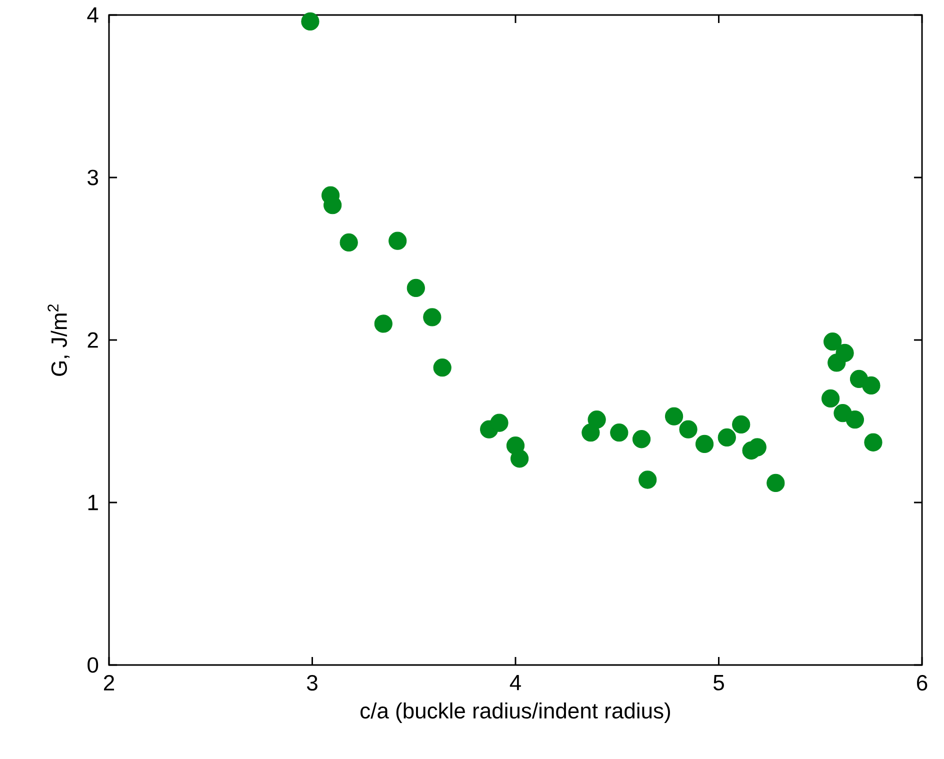  I want to click on y-tick-label: 4, so click(92, 15).